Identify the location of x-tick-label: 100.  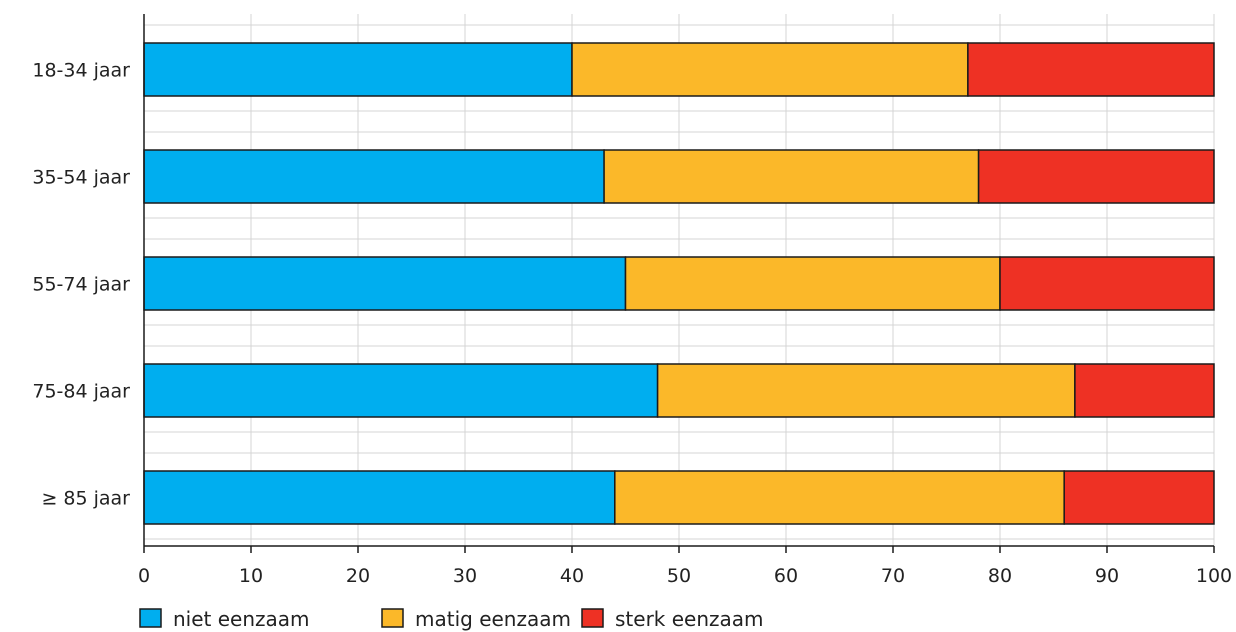
(1214, 576).